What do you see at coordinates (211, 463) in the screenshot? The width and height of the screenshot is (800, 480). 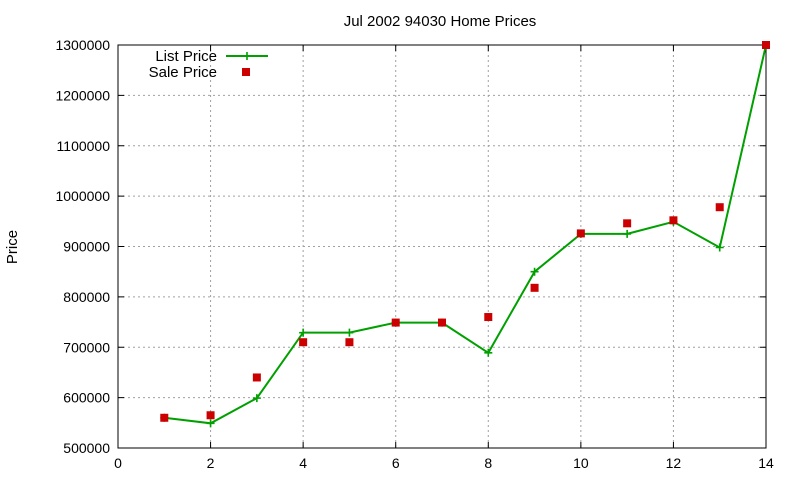 I see `x-tick-label: 2` at bounding box center [211, 463].